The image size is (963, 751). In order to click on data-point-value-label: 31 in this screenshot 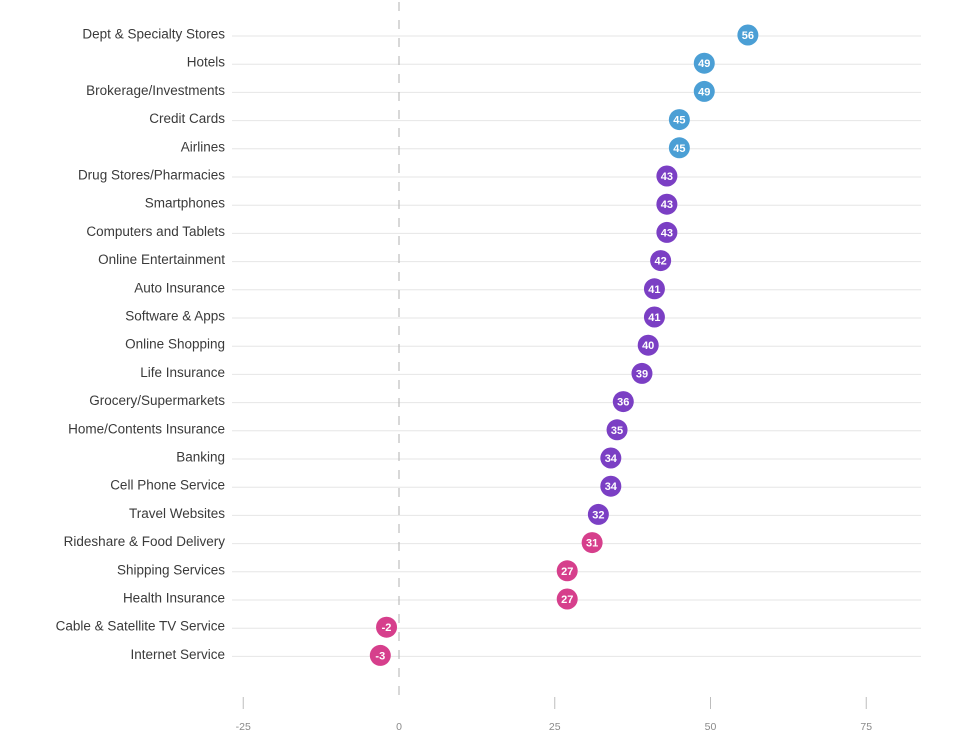, I will do `click(592, 544)`.